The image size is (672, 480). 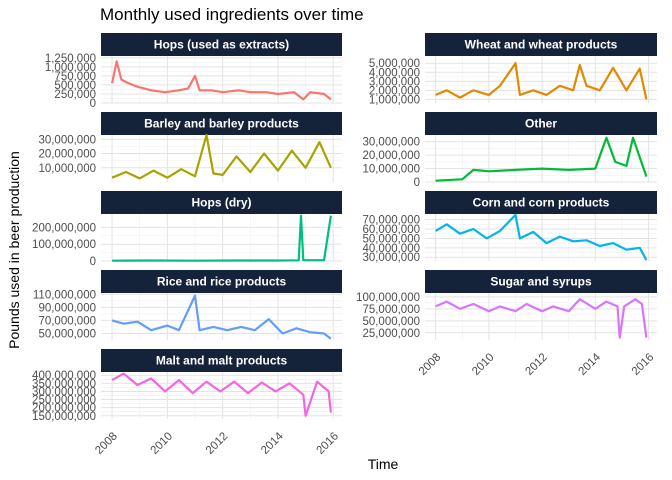 What do you see at coordinates (391, 239) in the screenshot?
I see `panel-corn-and-corn-products-y-tick-label: 50,000,000` at bounding box center [391, 239].